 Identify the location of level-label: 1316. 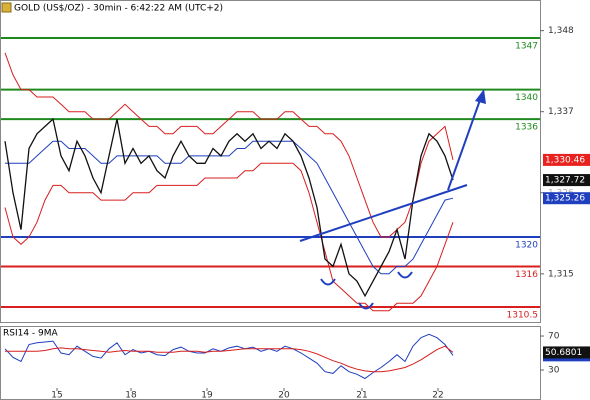
(526, 275).